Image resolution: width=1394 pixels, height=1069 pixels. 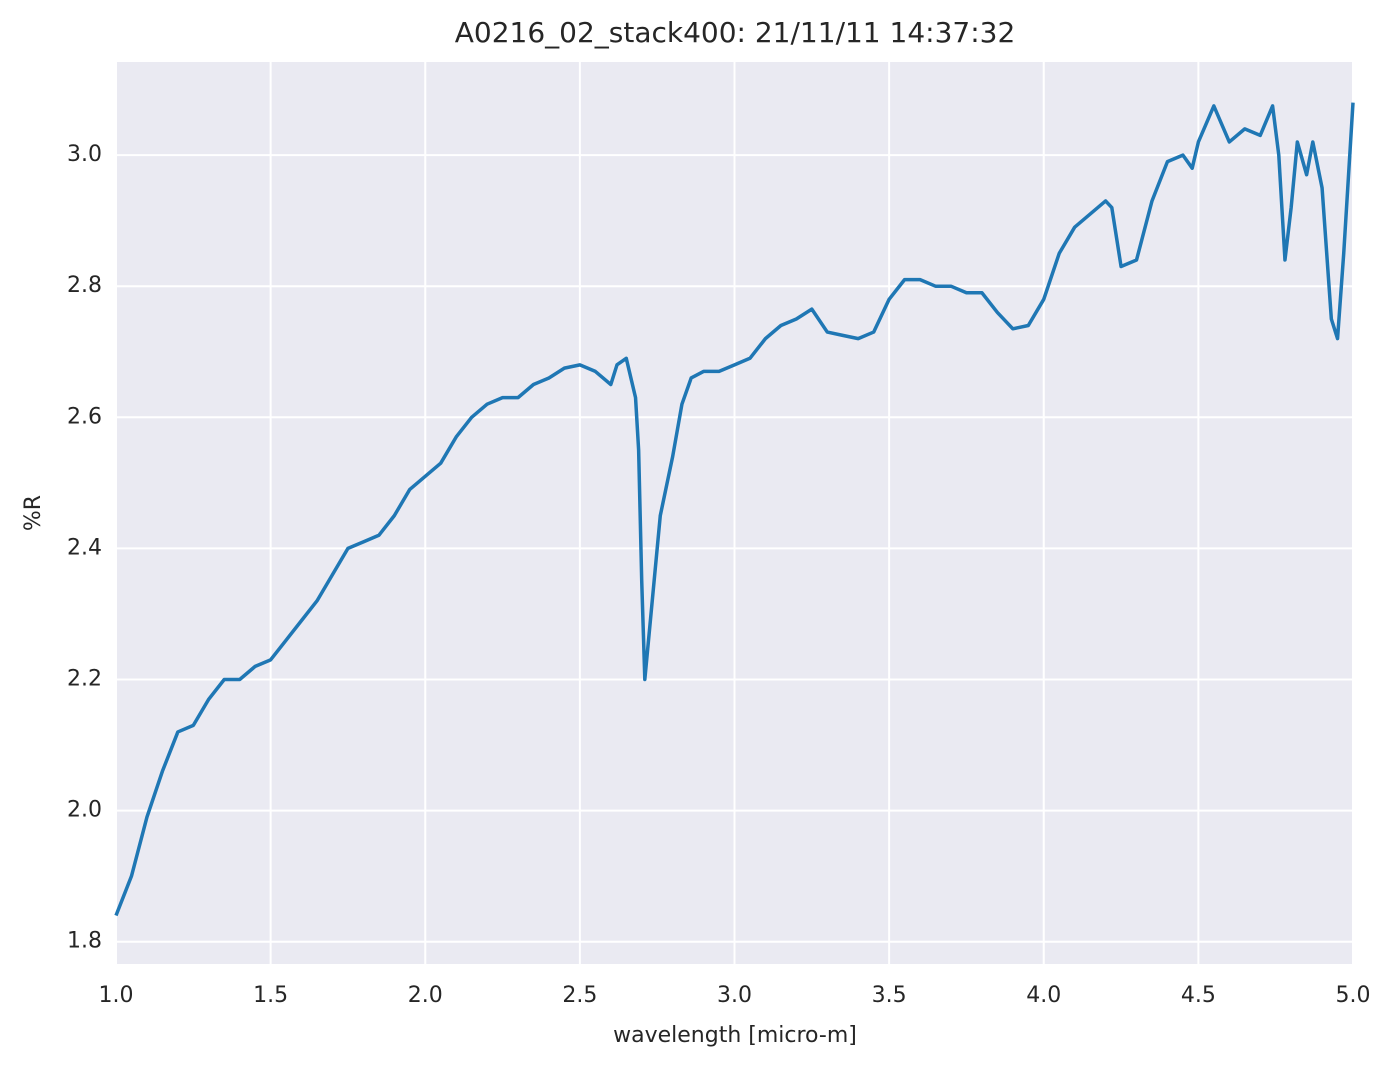 I want to click on x-tick-label: 4.5, so click(x=1198, y=995).